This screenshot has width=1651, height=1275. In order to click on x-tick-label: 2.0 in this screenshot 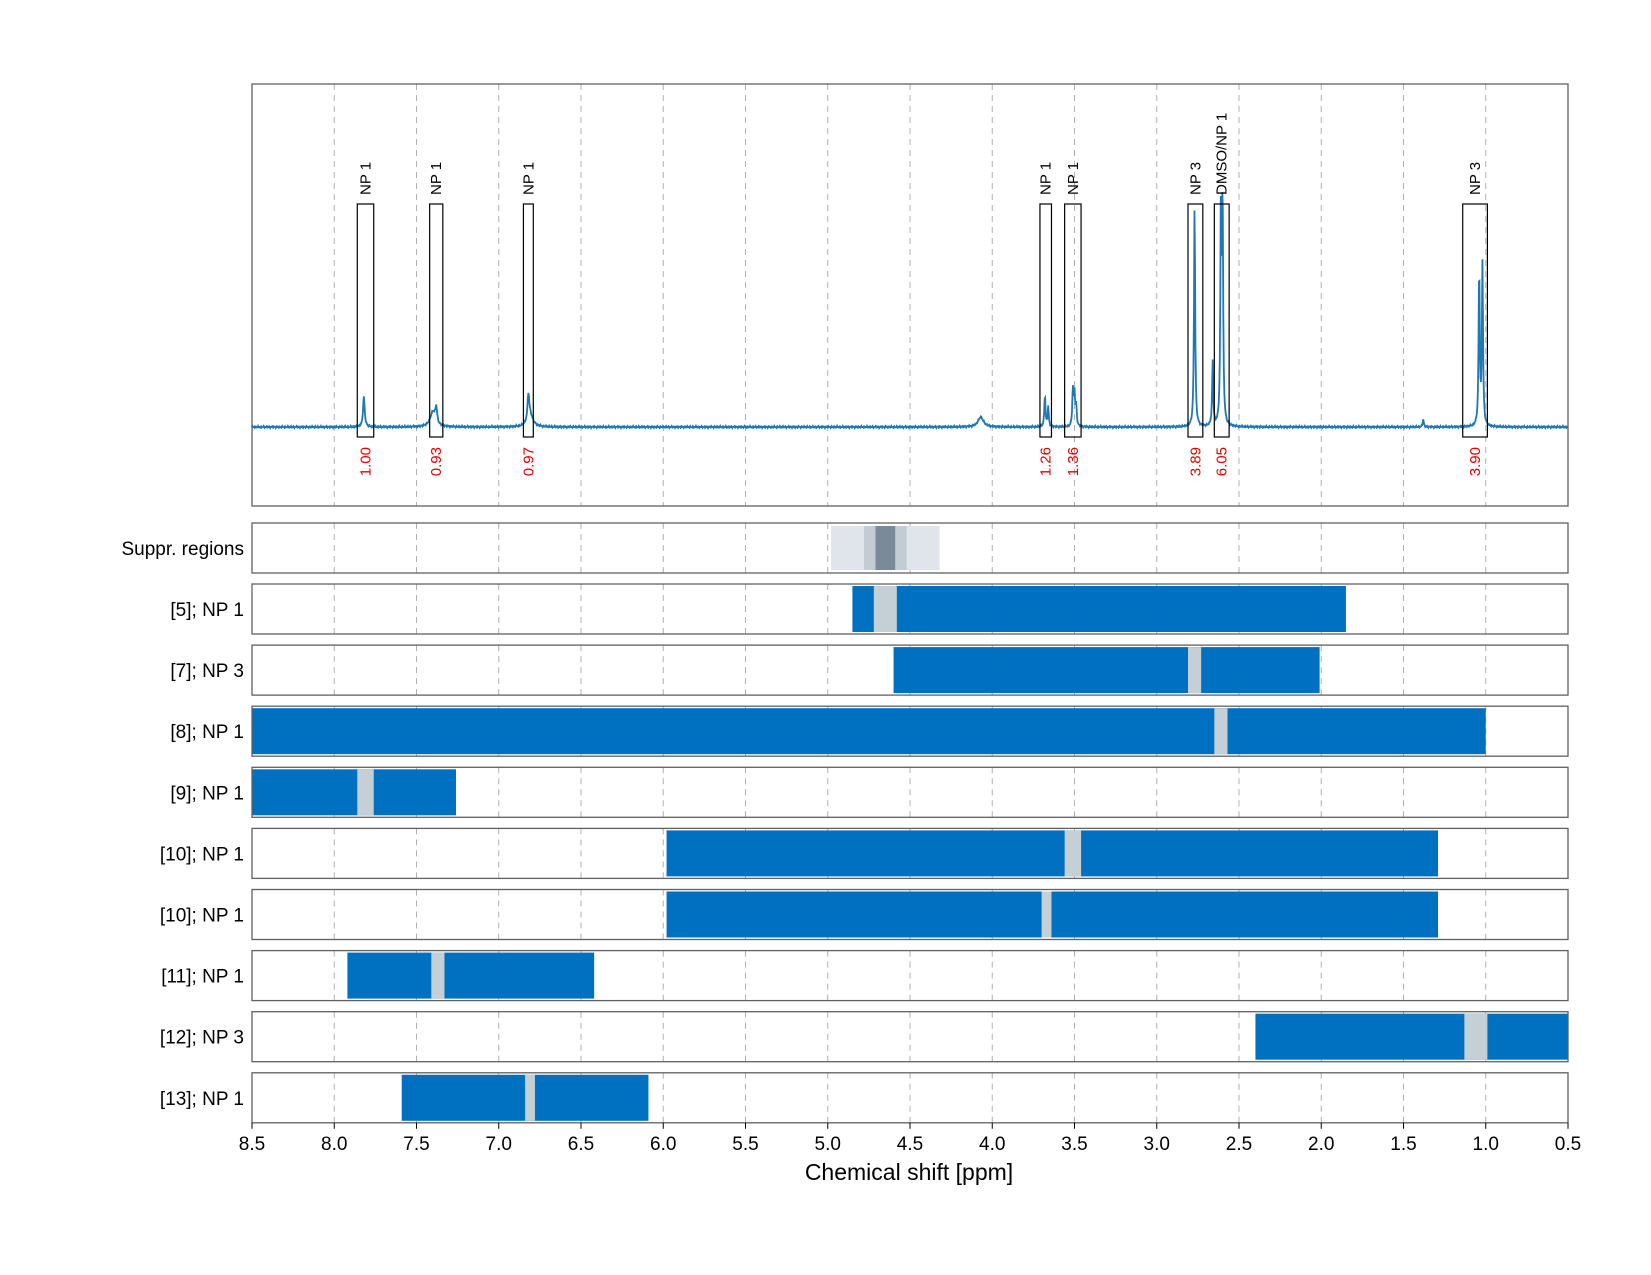, I will do `click(1321, 1144)`.